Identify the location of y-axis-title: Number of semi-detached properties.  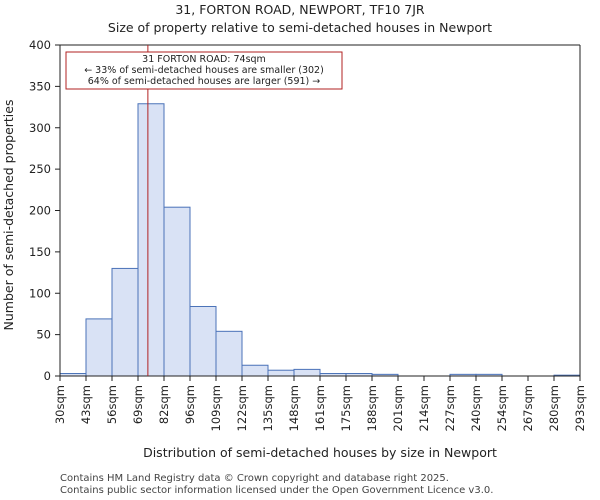
(8, 215).